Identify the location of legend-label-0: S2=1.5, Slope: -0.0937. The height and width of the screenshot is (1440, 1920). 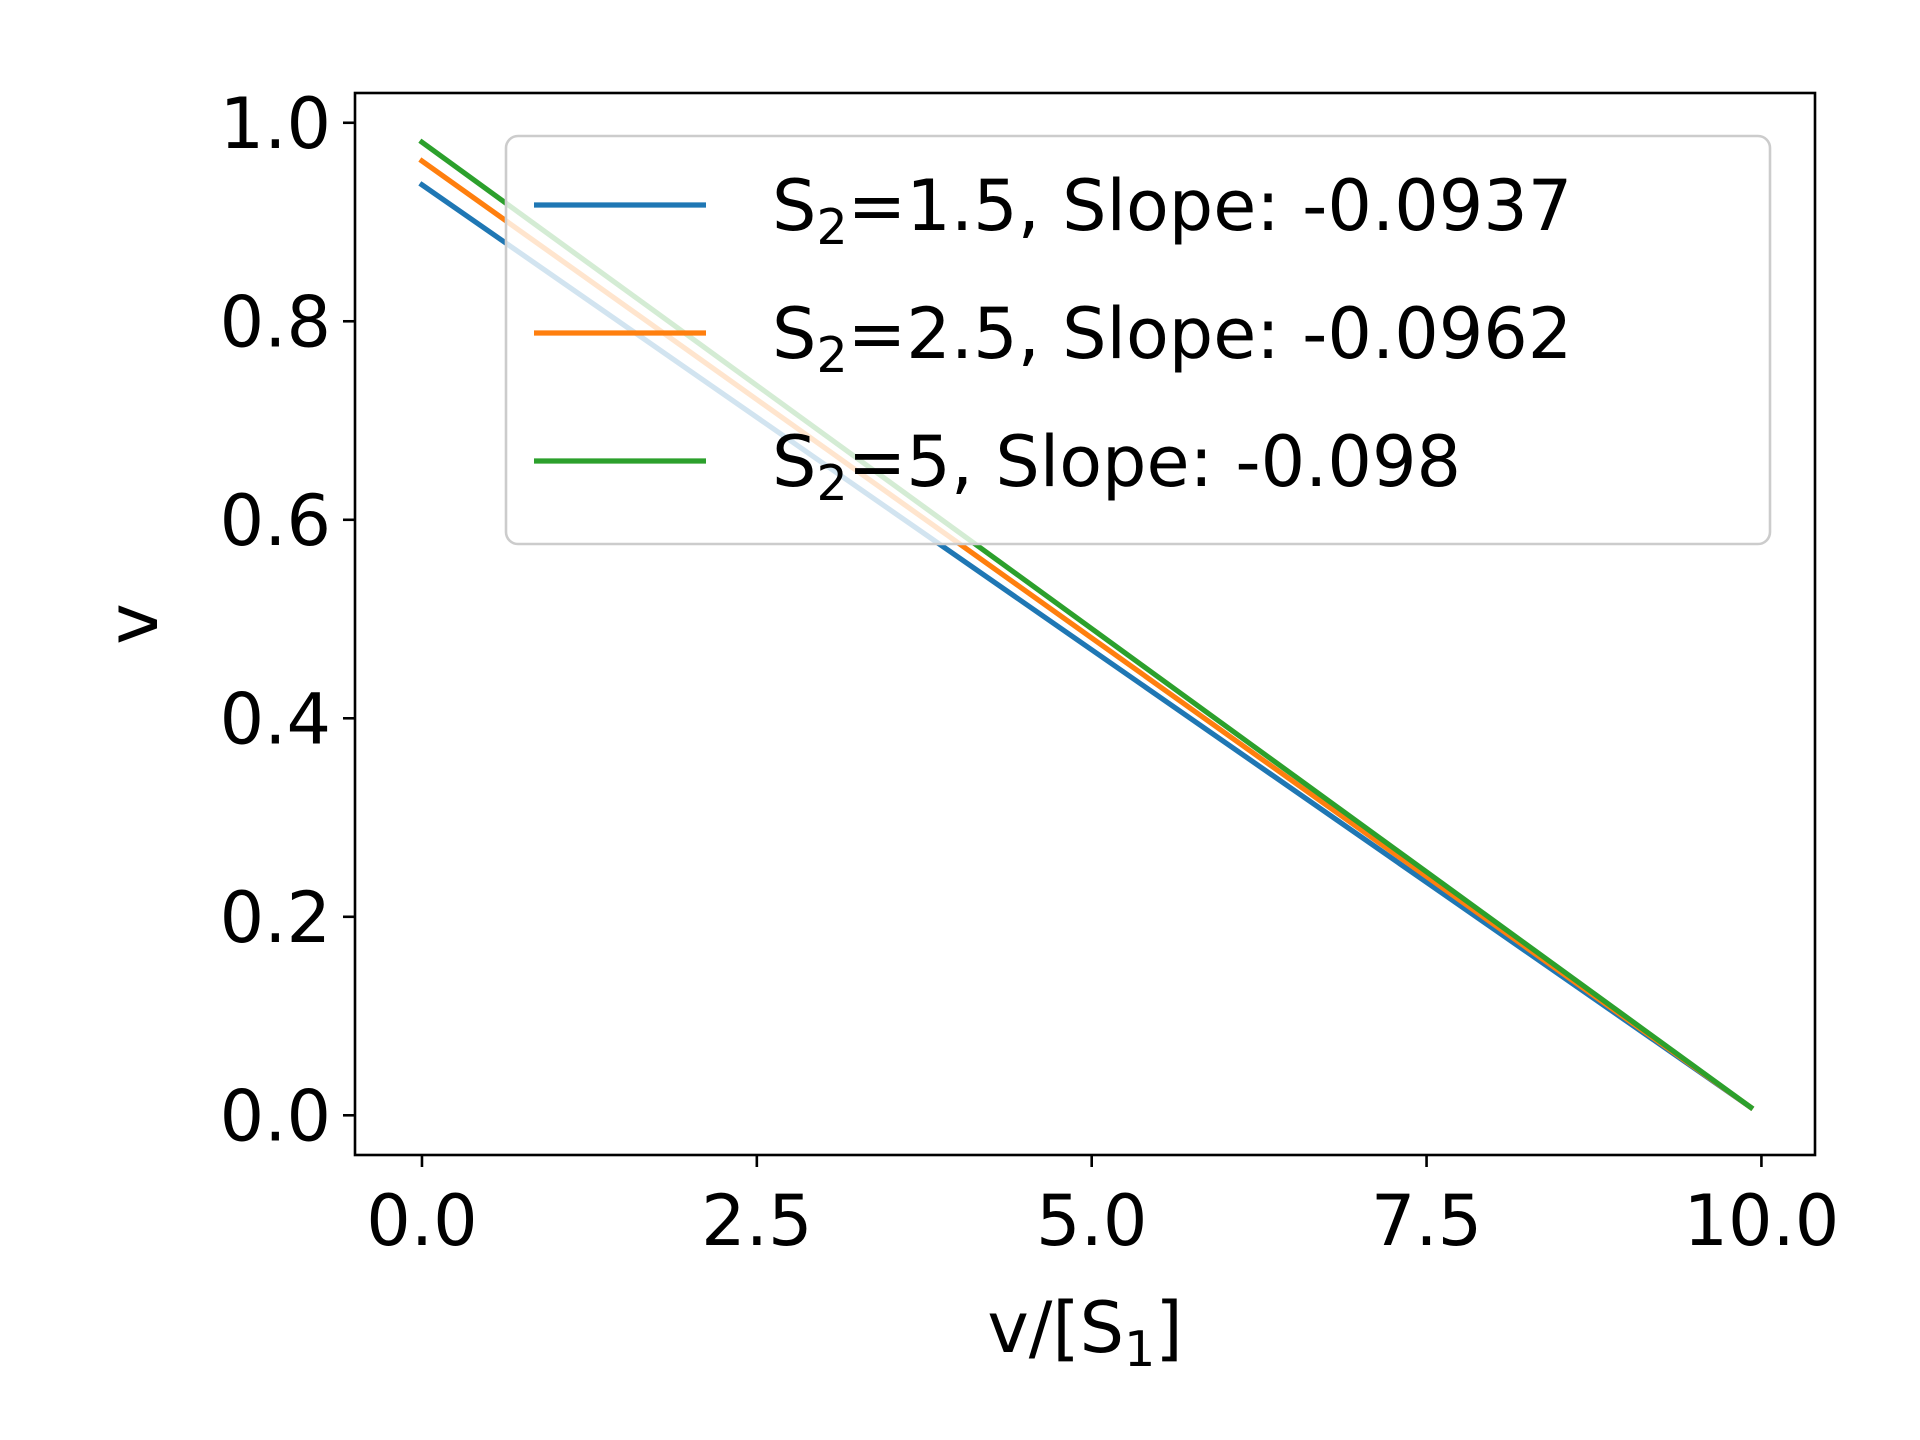
(1172, 210).